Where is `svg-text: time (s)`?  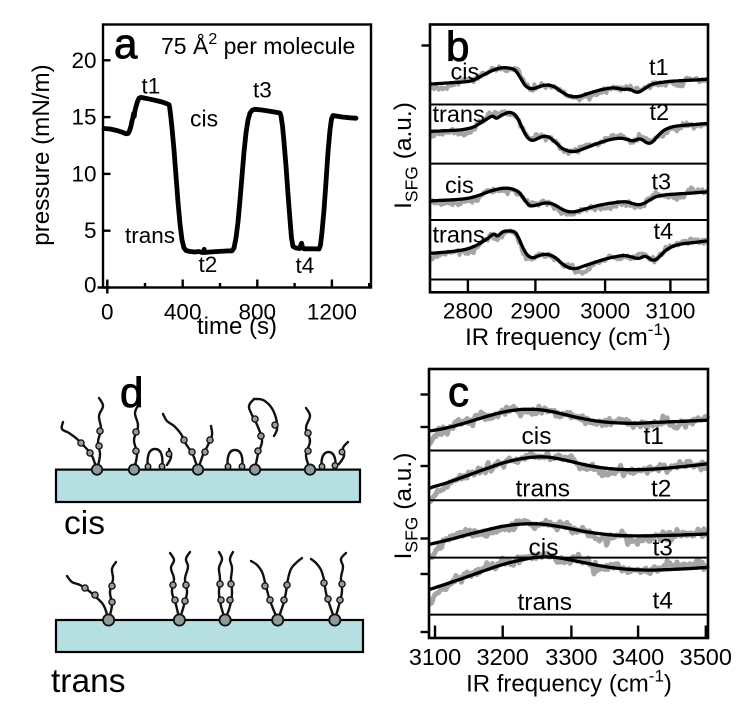
svg-text: time (s) is located at coordinates (237, 326).